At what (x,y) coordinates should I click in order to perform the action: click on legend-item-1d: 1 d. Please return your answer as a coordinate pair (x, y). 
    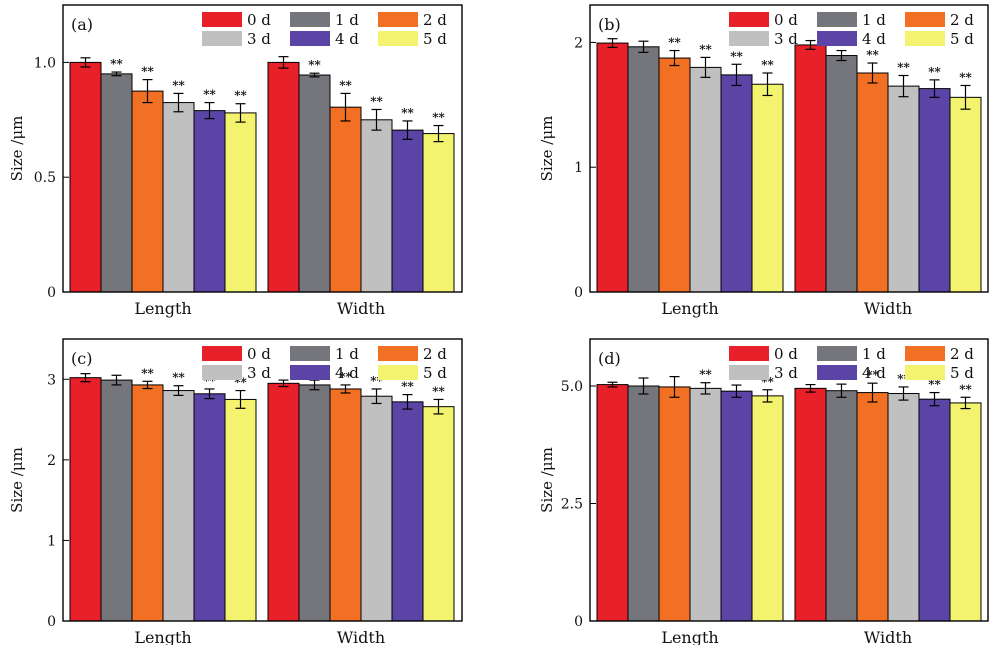
    Looking at the image, I should click on (851, 354).